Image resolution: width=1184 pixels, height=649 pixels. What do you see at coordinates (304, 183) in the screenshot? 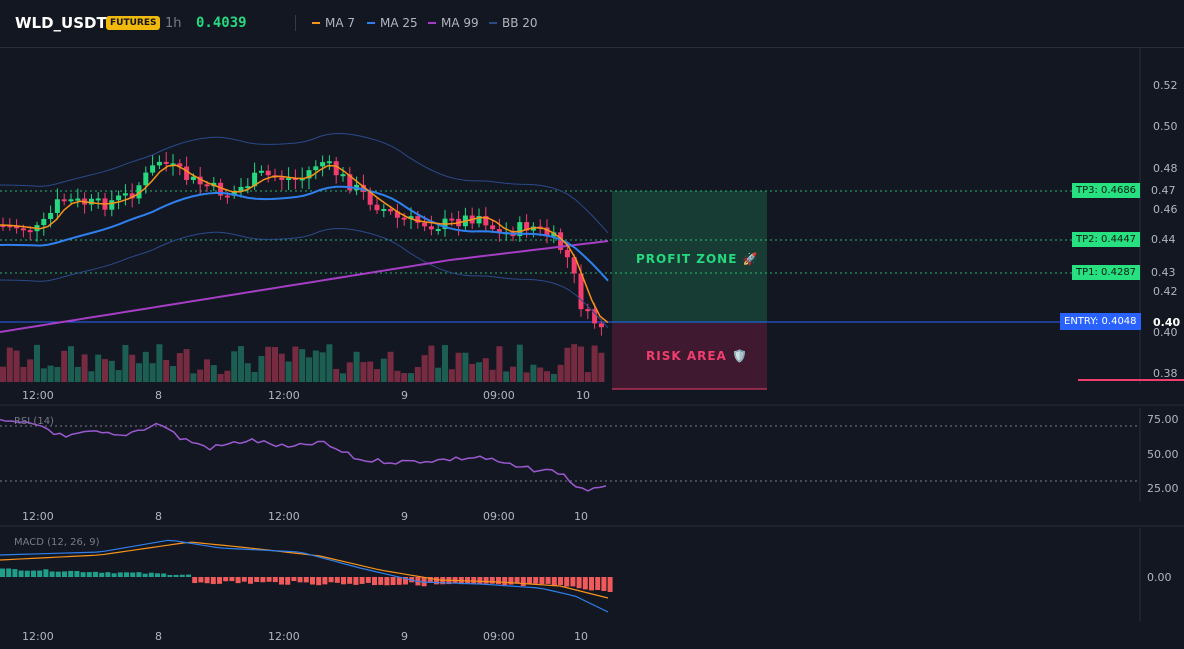
I see `bollinger-upper` at bounding box center [304, 183].